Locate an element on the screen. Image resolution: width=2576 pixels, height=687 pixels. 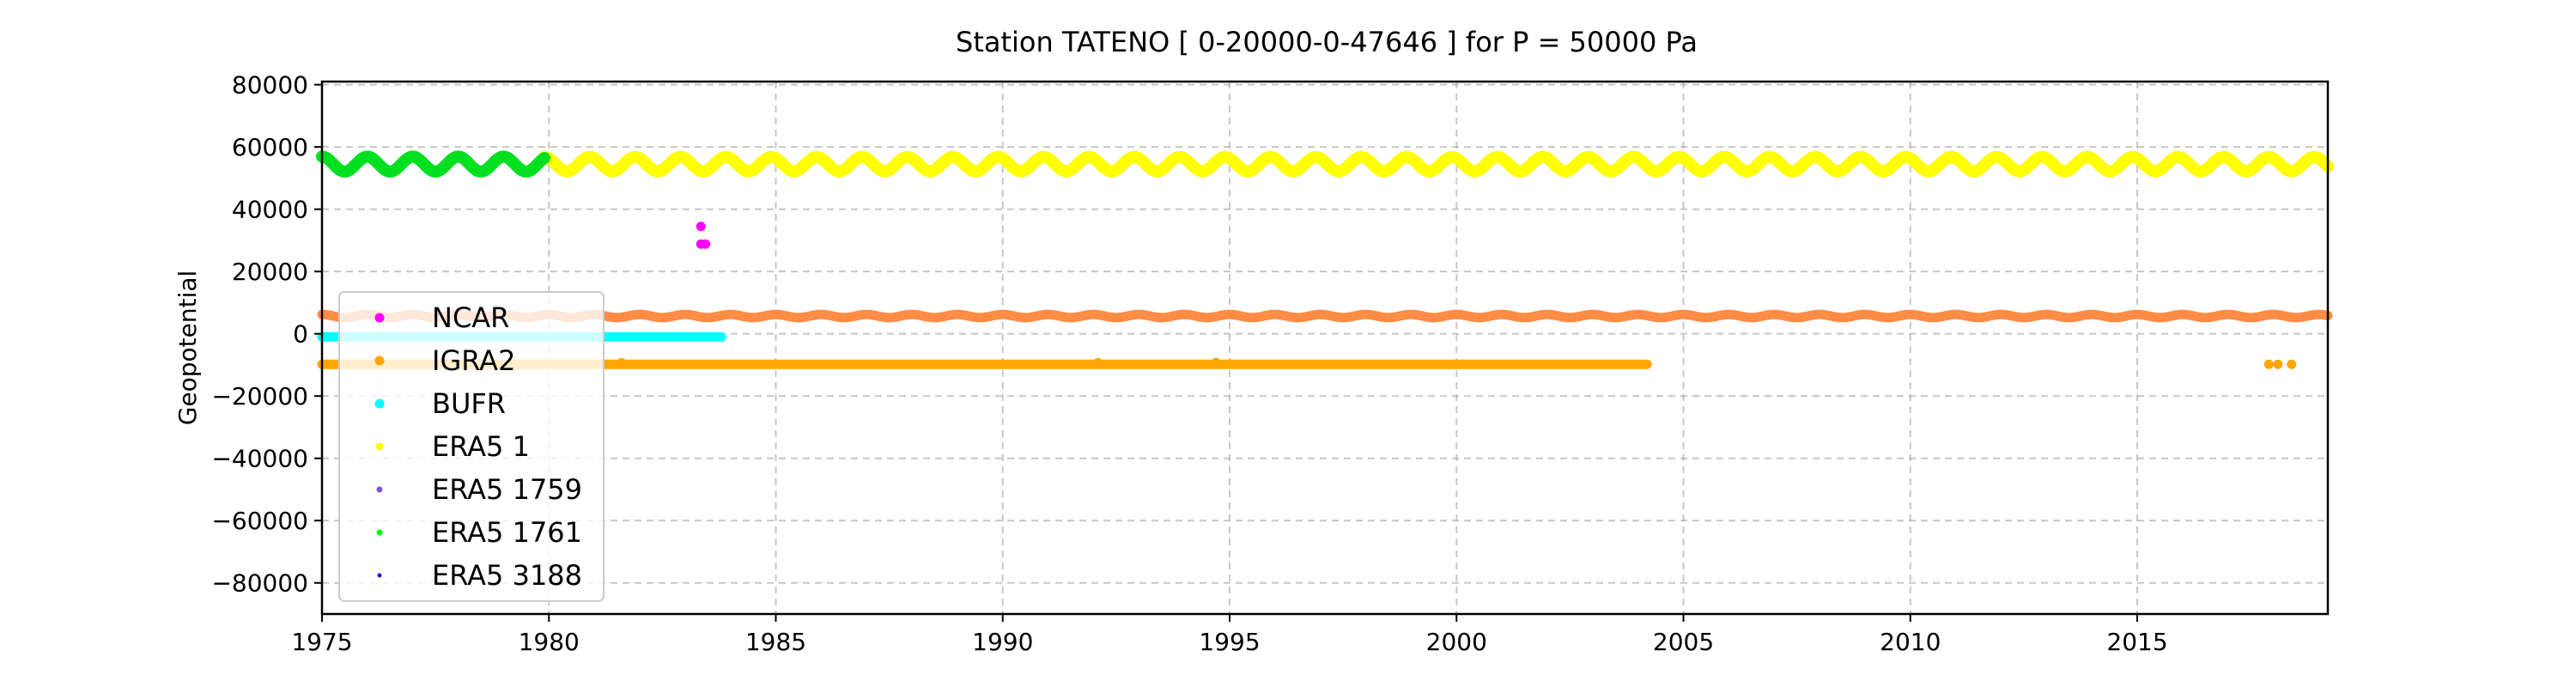
legend-label: BUFR is located at coordinates (469, 403).